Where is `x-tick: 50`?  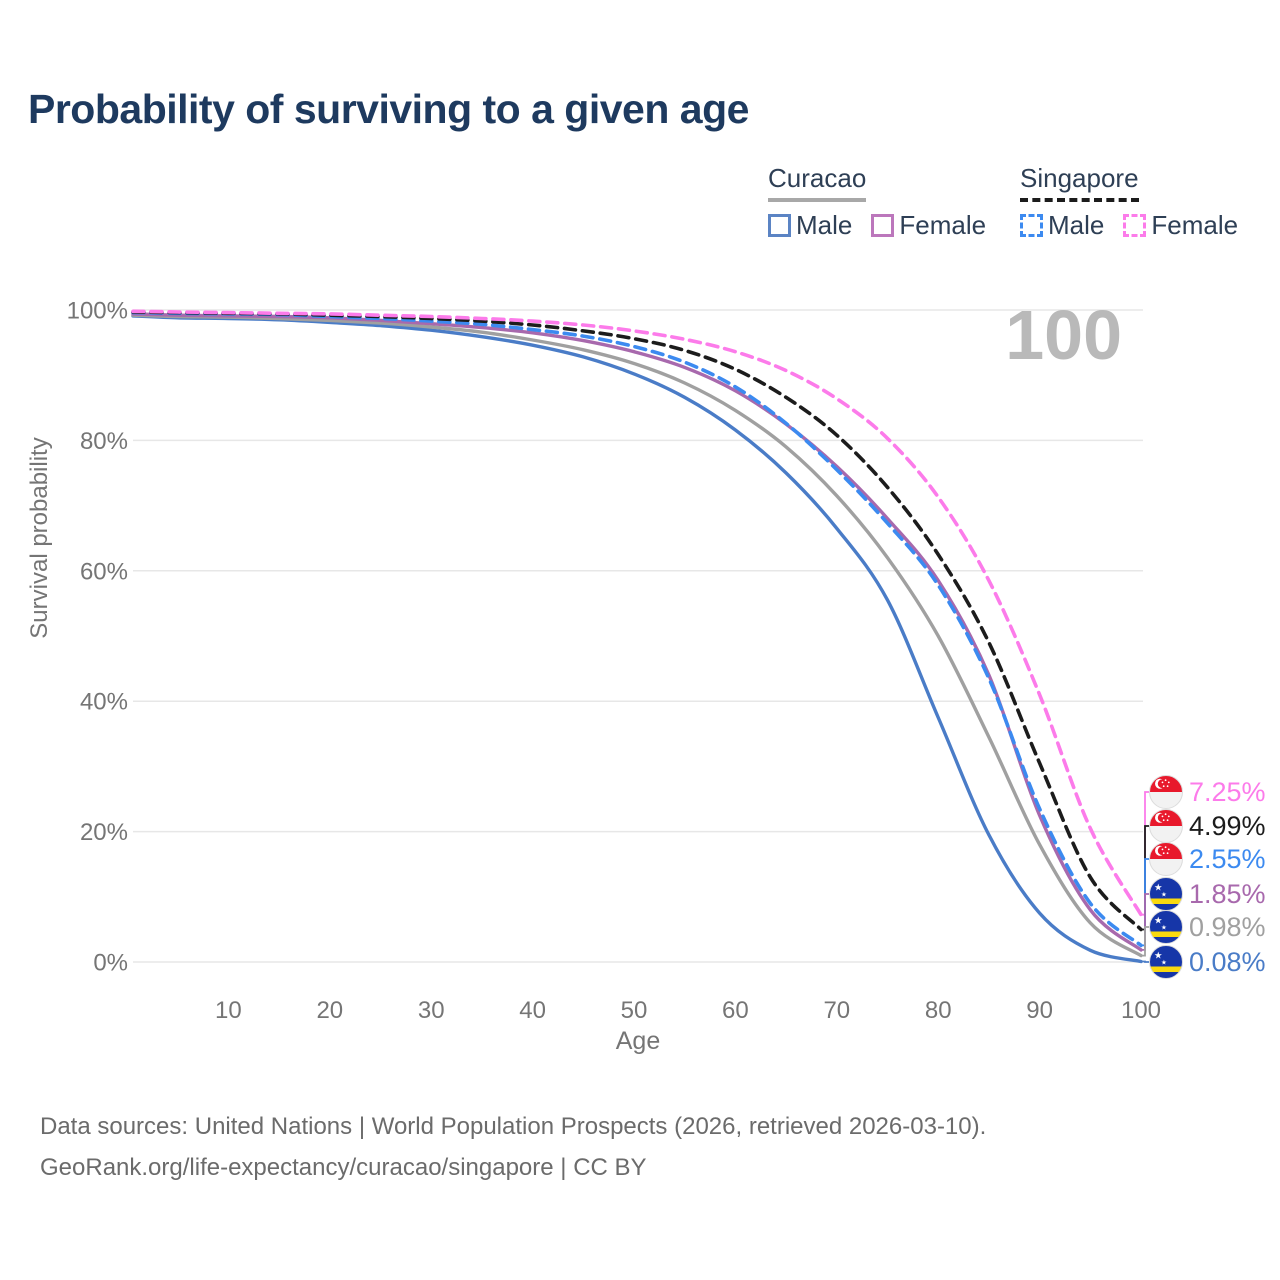 x-tick: 50 is located at coordinates (634, 1010).